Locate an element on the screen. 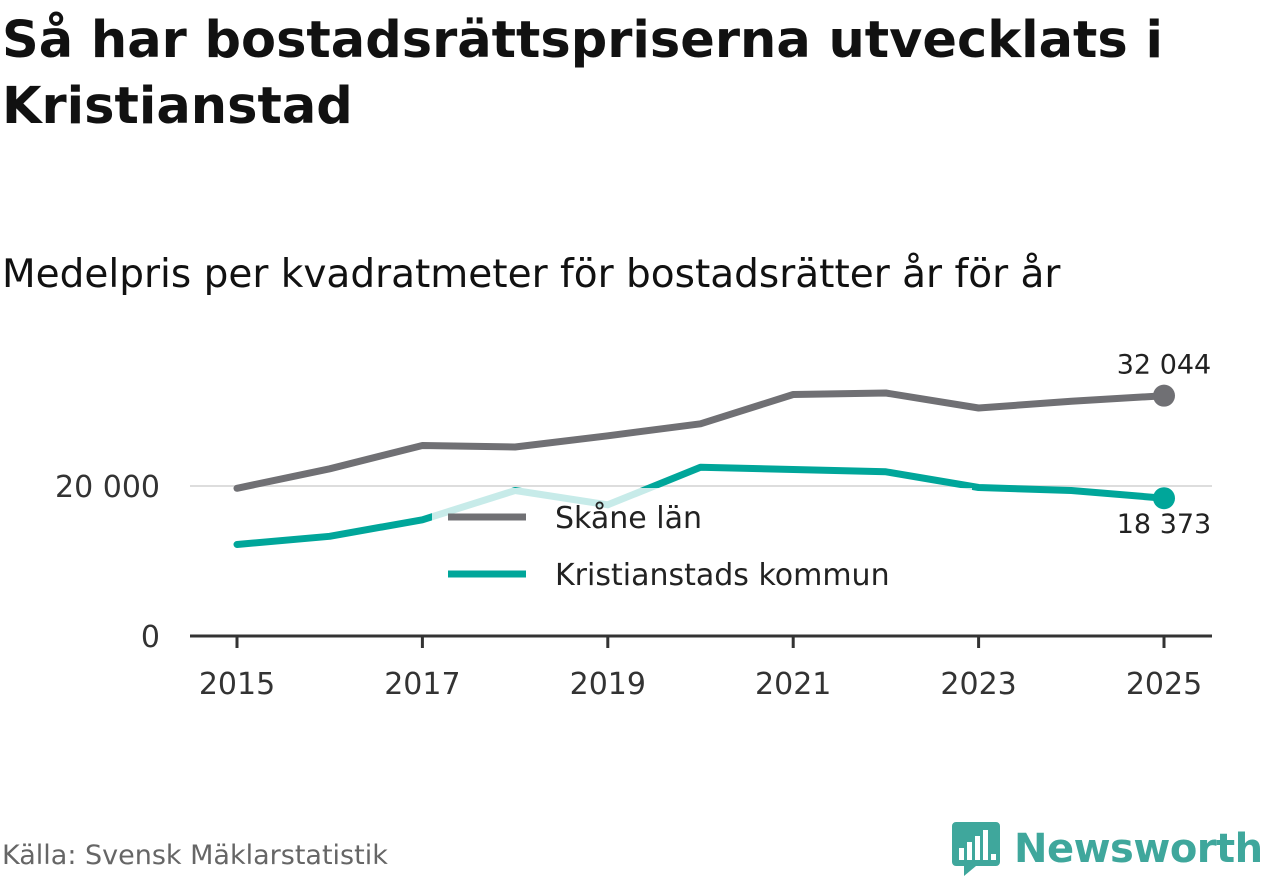 The width and height of the screenshot is (1262, 880). series-lines is located at coordinates (704, 466).